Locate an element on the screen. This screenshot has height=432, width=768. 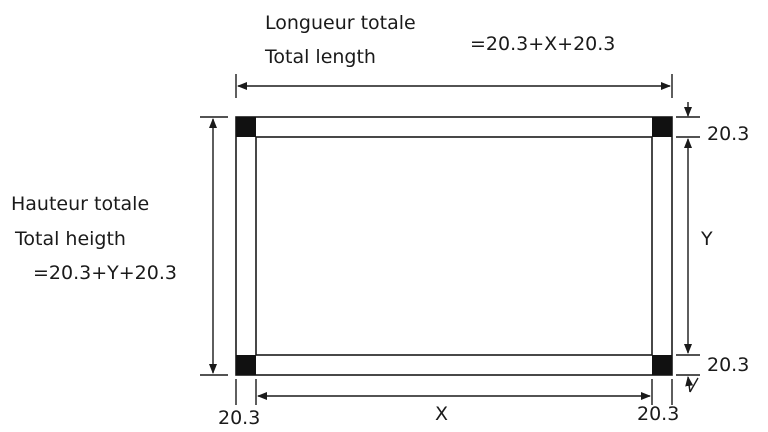
right-bottom-dimension-label: 20.3 is located at coordinates (728, 365).